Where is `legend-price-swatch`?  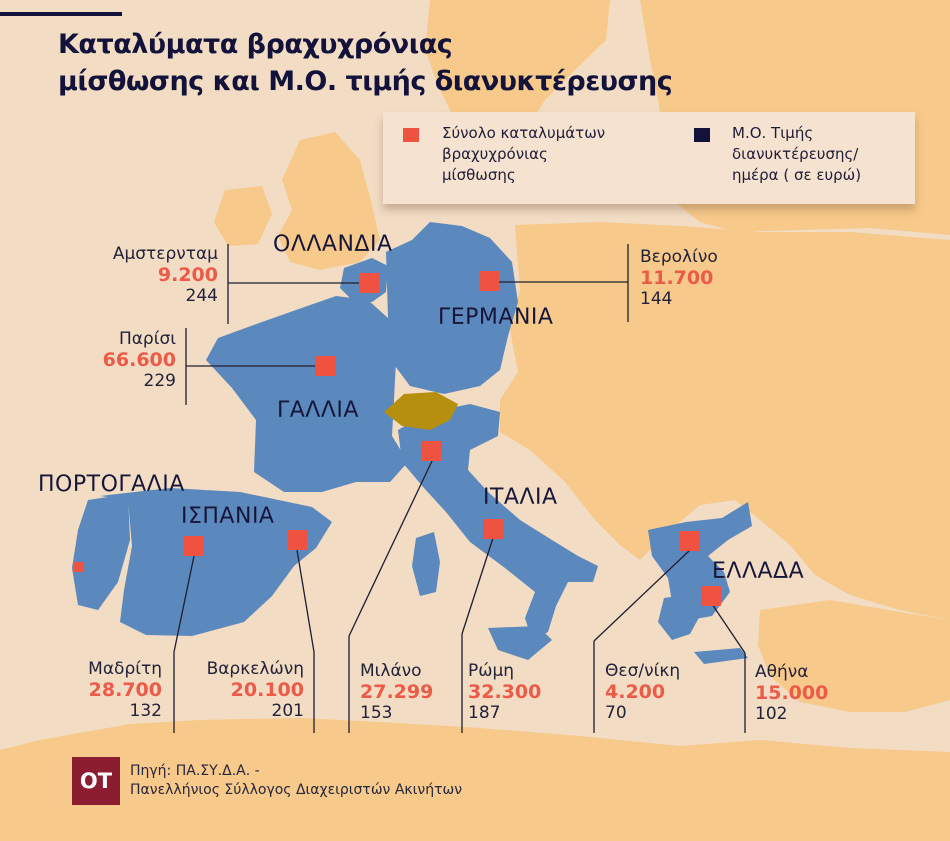
legend-price-swatch is located at coordinates (702, 135).